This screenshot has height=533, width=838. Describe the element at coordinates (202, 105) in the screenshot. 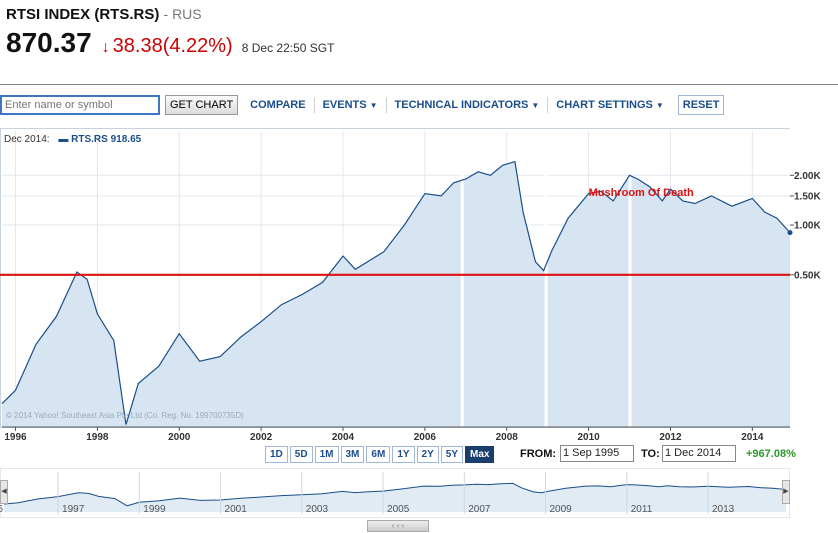

I see `get-chart-button: GET CHART` at that location.